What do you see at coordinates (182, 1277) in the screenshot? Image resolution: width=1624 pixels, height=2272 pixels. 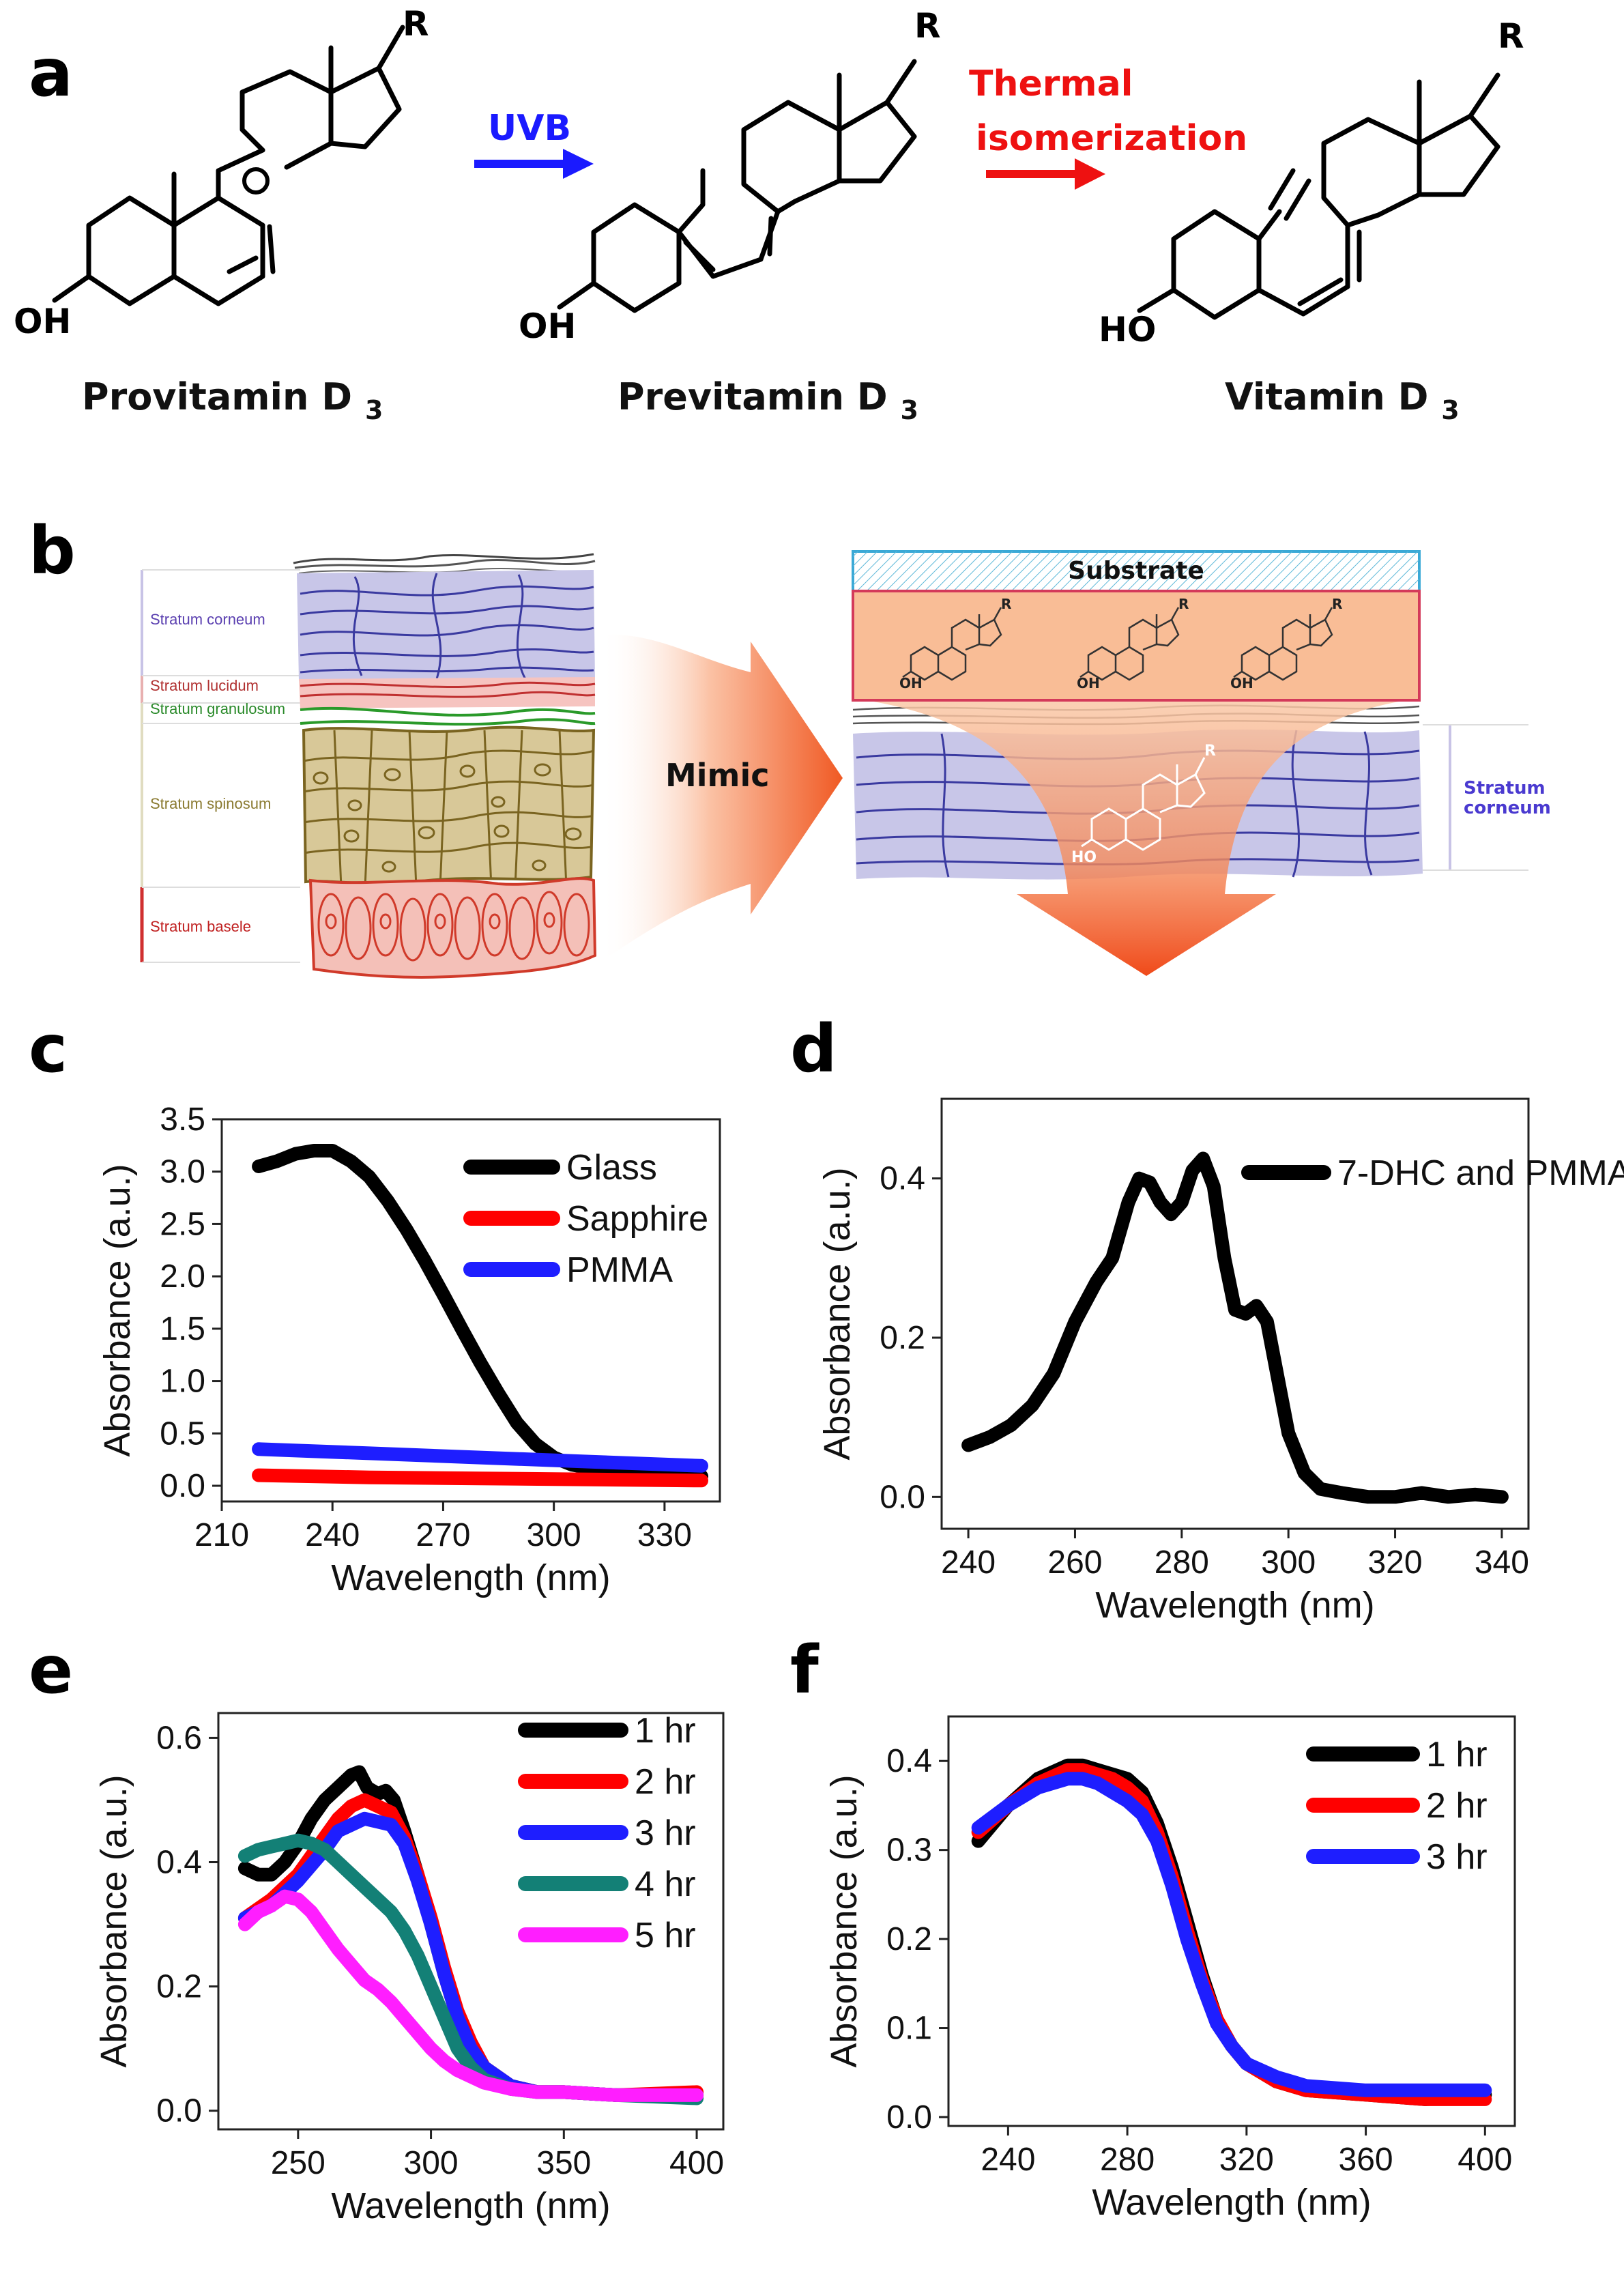 I see `y-tick-label: 2.0` at bounding box center [182, 1277].